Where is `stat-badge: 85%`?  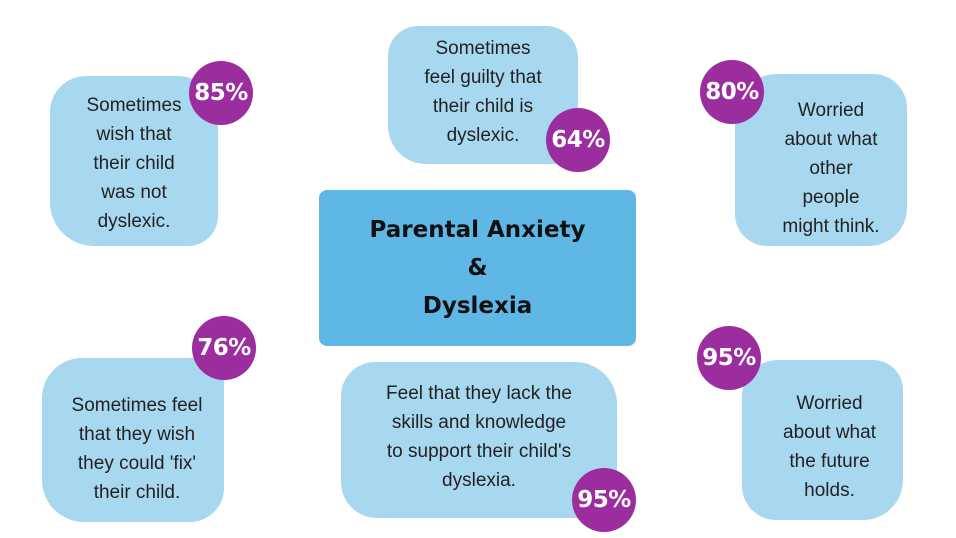 stat-badge: 85% is located at coordinates (221, 93).